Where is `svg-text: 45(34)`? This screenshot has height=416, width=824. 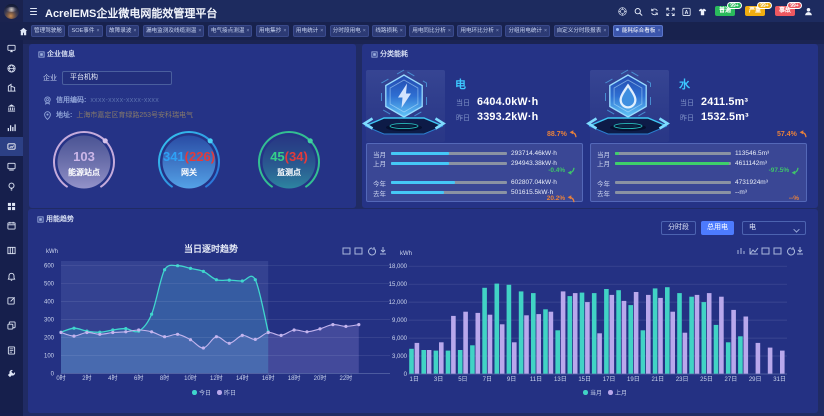 svg-text: 45(34) is located at coordinates (289, 156).